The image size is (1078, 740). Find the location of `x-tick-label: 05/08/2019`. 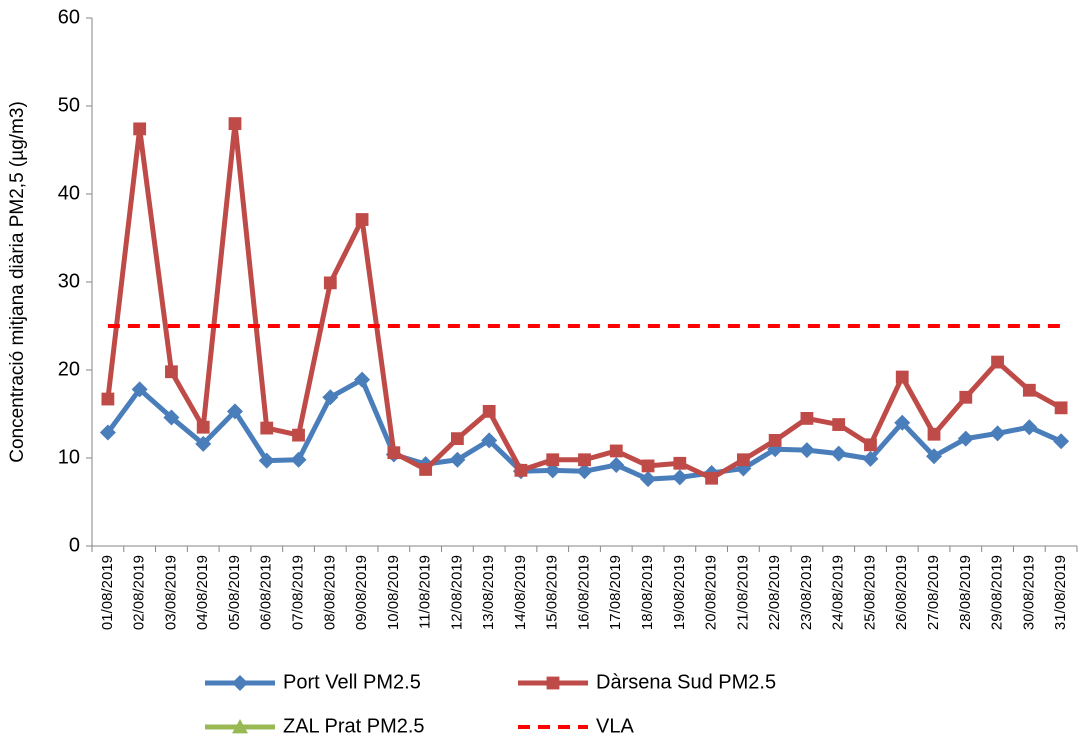

x-tick-label: 05/08/2019 is located at coordinates (234, 592).